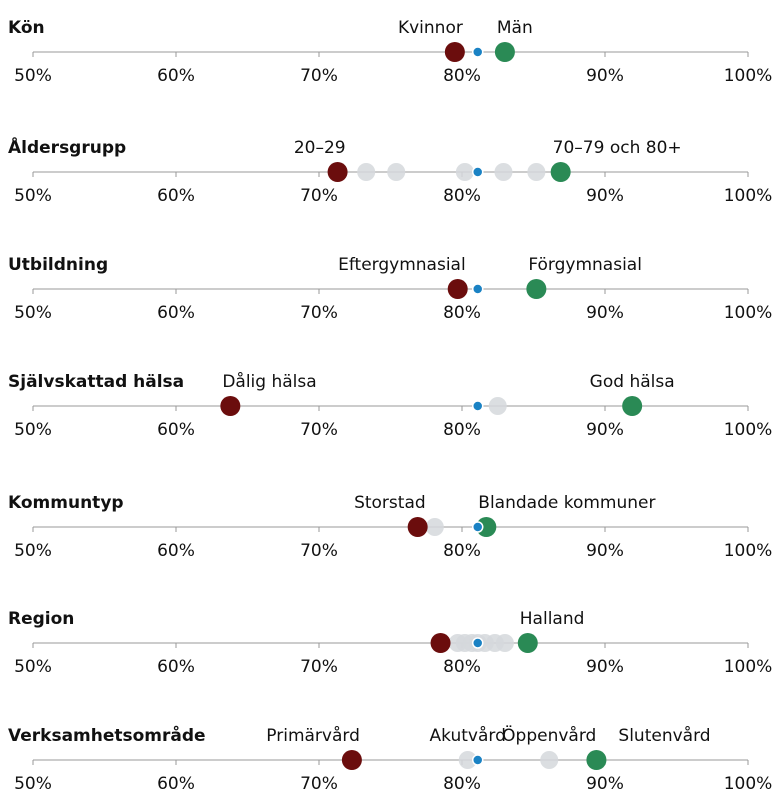  What do you see at coordinates (67, 146) in the screenshot?
I see `panel-title: Åldersgrupp` at bounding box center [67, 146].